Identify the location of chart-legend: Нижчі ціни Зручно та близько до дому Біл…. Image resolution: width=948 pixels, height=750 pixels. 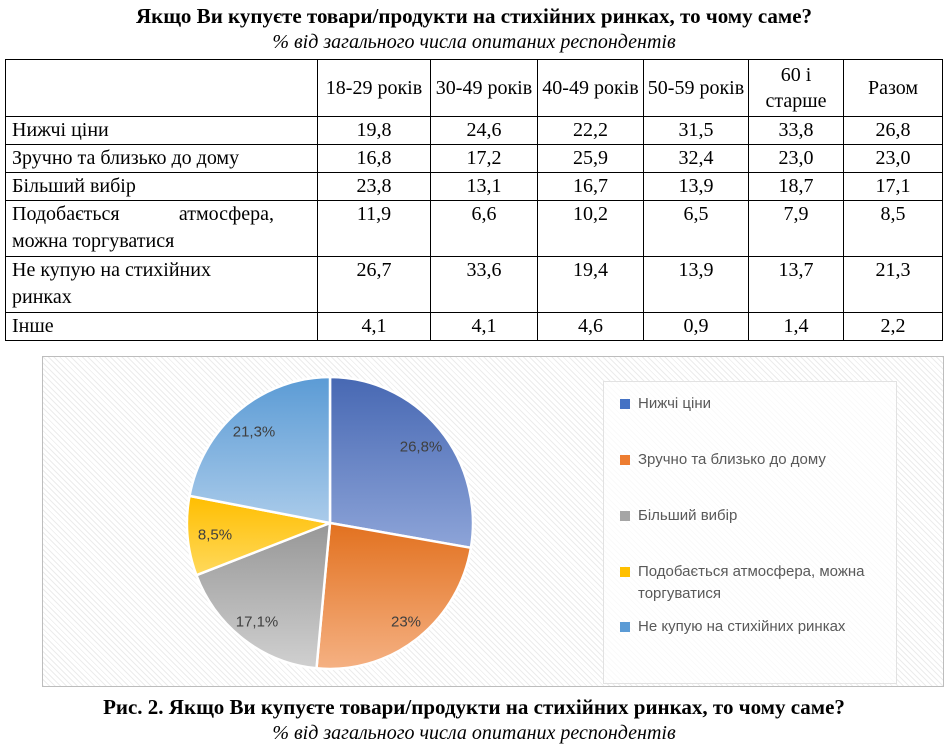
(750, 532).